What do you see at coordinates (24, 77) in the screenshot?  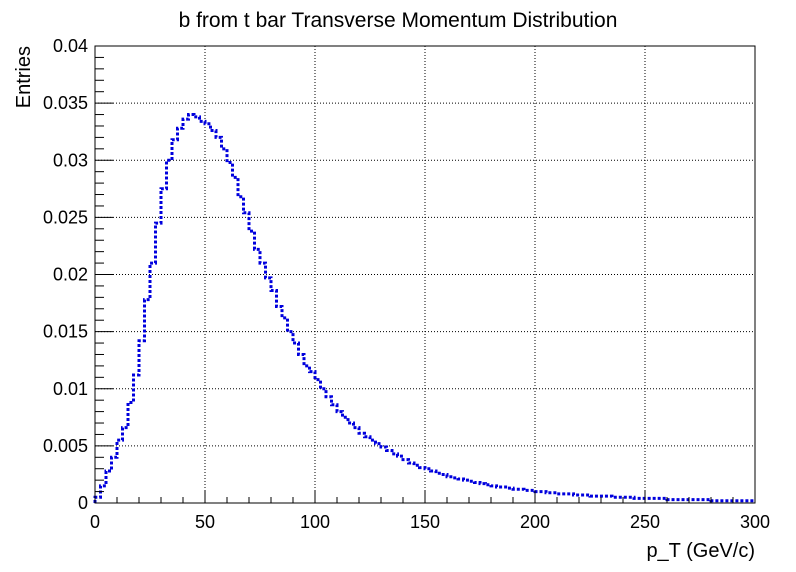 I see `y-axis-label: Entries` at bounding box center [24, 77].